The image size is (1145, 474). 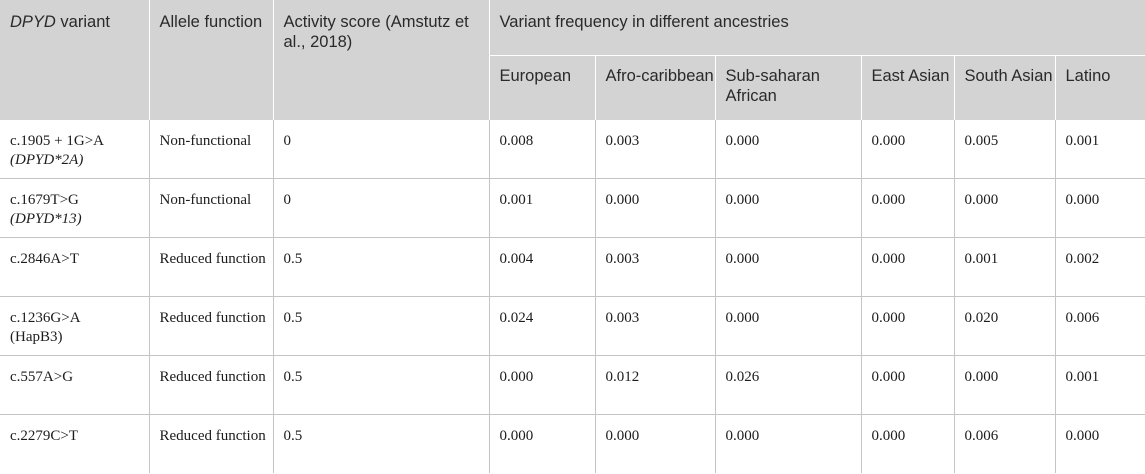 I want to click on cell-freq-afro-caribbean: 0.012, so click(x=655, y=385).